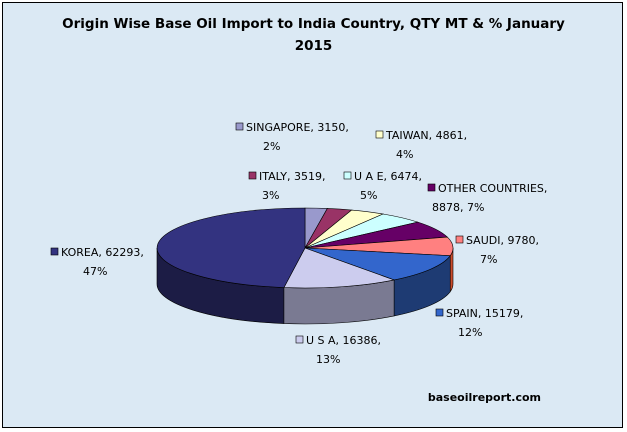 Image resolution: width=627 pixels, height=432 pixels. Describe the element at coordinates (343, 340) in the screenshot. I see `data-label-usa: U S A, 16386,` at that location.